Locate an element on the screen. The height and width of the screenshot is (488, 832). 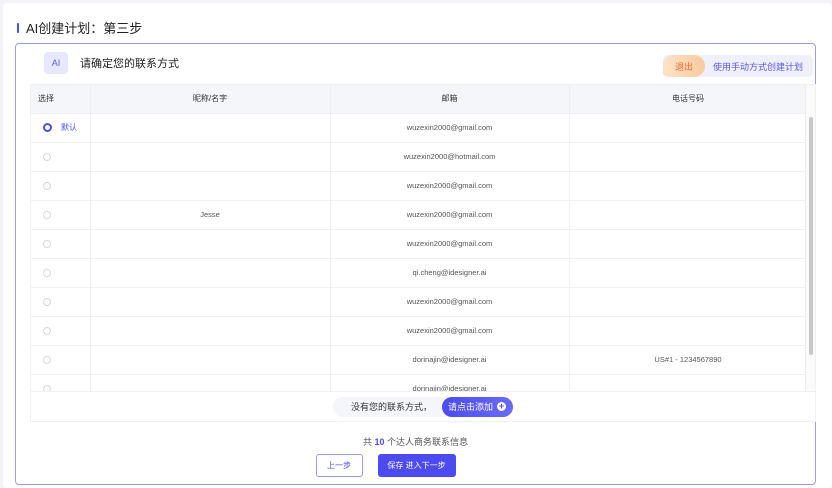
add-contact-button: 请点击添加 + is located at coordinates (478, 406).